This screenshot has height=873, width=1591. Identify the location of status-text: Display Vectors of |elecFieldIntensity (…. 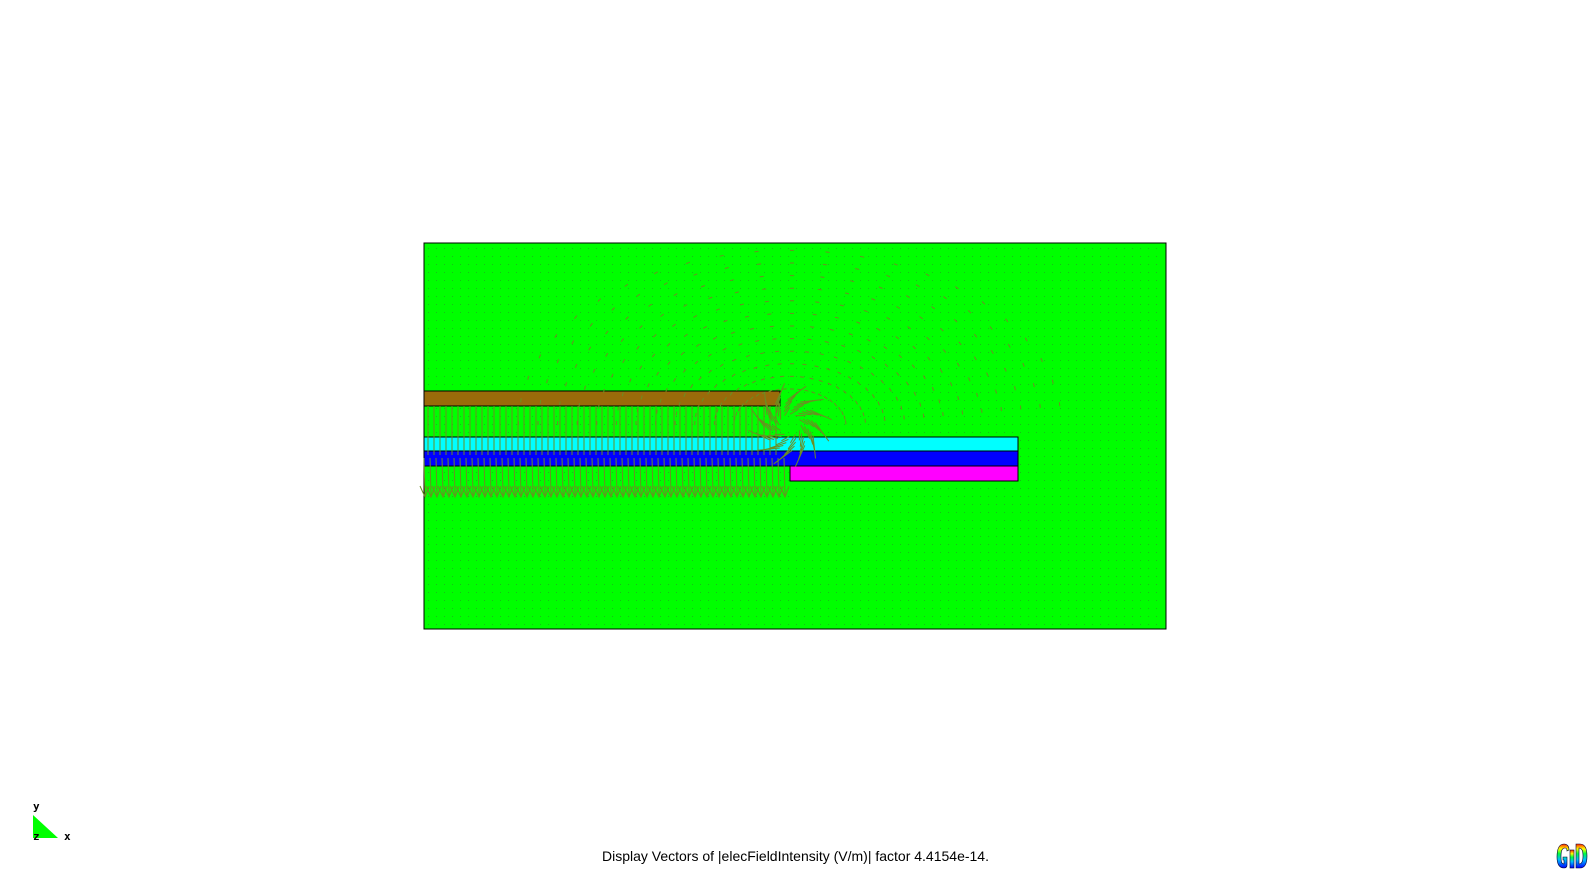
(795, 856).